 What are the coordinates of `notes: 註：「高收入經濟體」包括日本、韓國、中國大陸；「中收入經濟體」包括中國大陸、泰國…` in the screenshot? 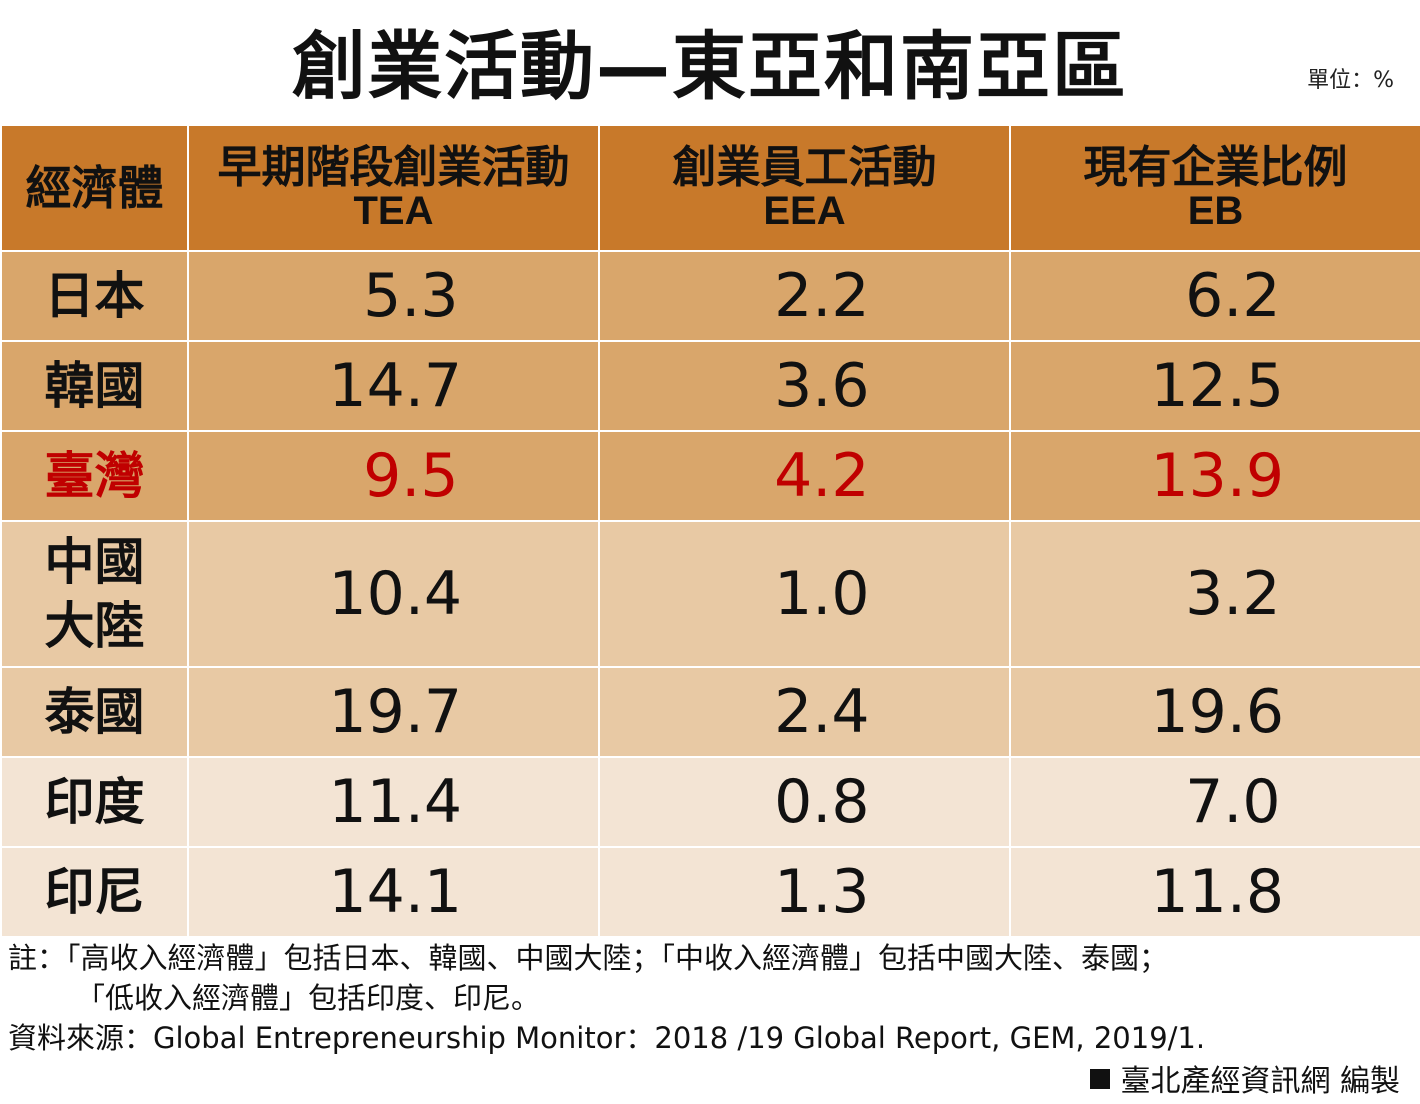 It's located at (606, 998).